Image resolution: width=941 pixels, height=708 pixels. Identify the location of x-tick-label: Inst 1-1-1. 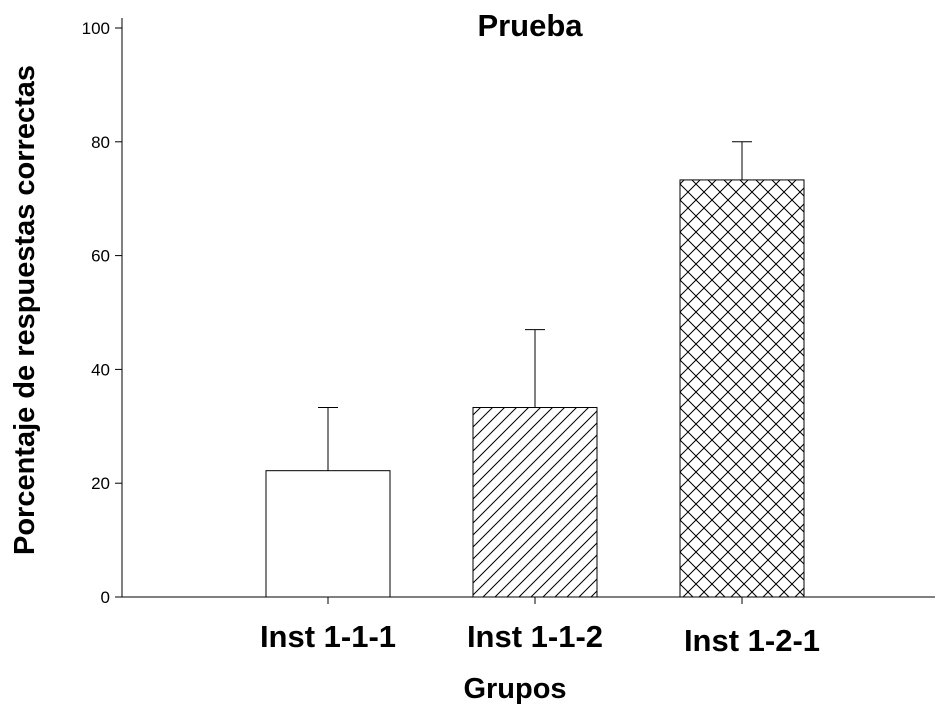
(328, 636).